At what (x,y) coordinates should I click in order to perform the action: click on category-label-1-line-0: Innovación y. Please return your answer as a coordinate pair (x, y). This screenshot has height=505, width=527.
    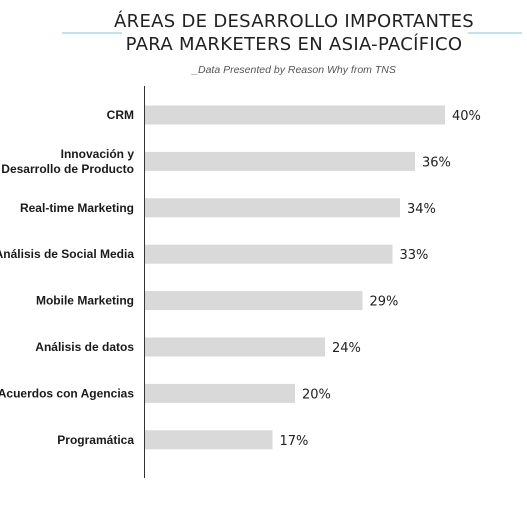
    Looking at the image, I should click on (98, 154).